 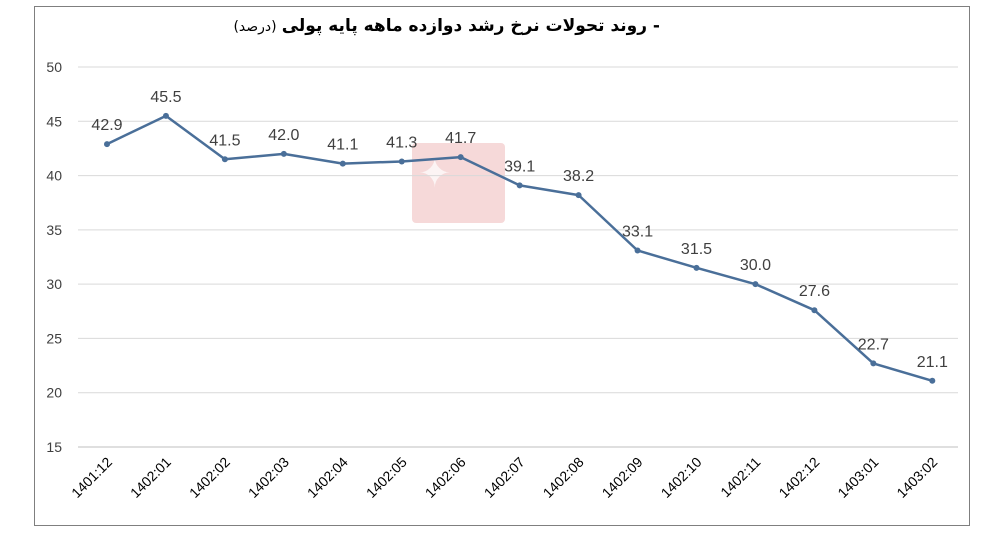 What do you see at coordinates (54, 257) in the screenshot?
I see `y-axis: 15 20 25 30 35 40 45 50` at bounding box center [54, 257].